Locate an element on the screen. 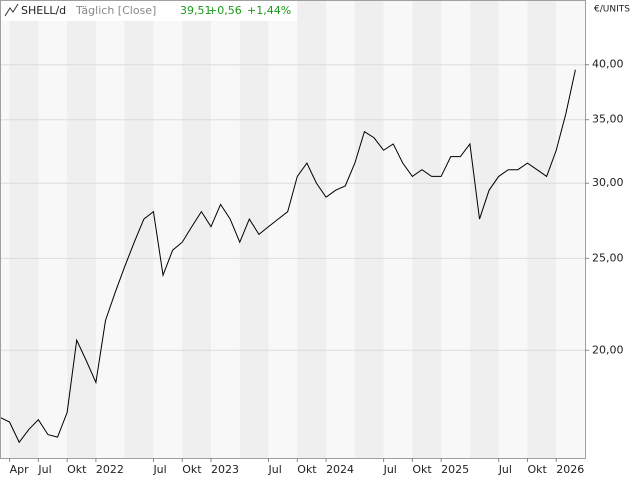  y-tick-label: 40,00 is located at coordinates (608, 64).